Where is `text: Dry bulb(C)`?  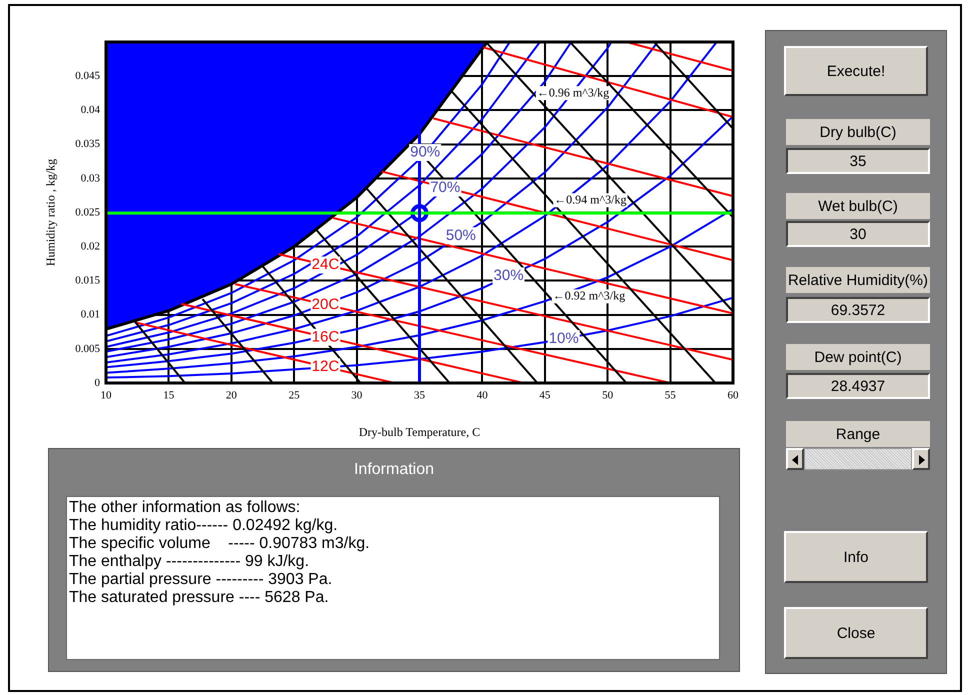 text: Dry bulb(C) is located at coordinates (858, 132).